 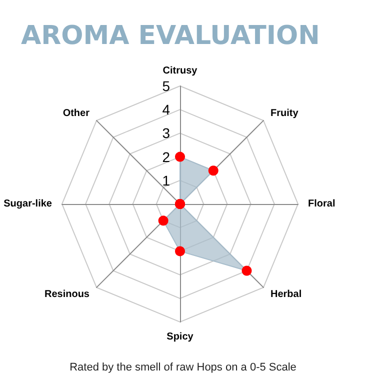 I want to click on spoke-label: Resinous, so click(x=67, y=294).